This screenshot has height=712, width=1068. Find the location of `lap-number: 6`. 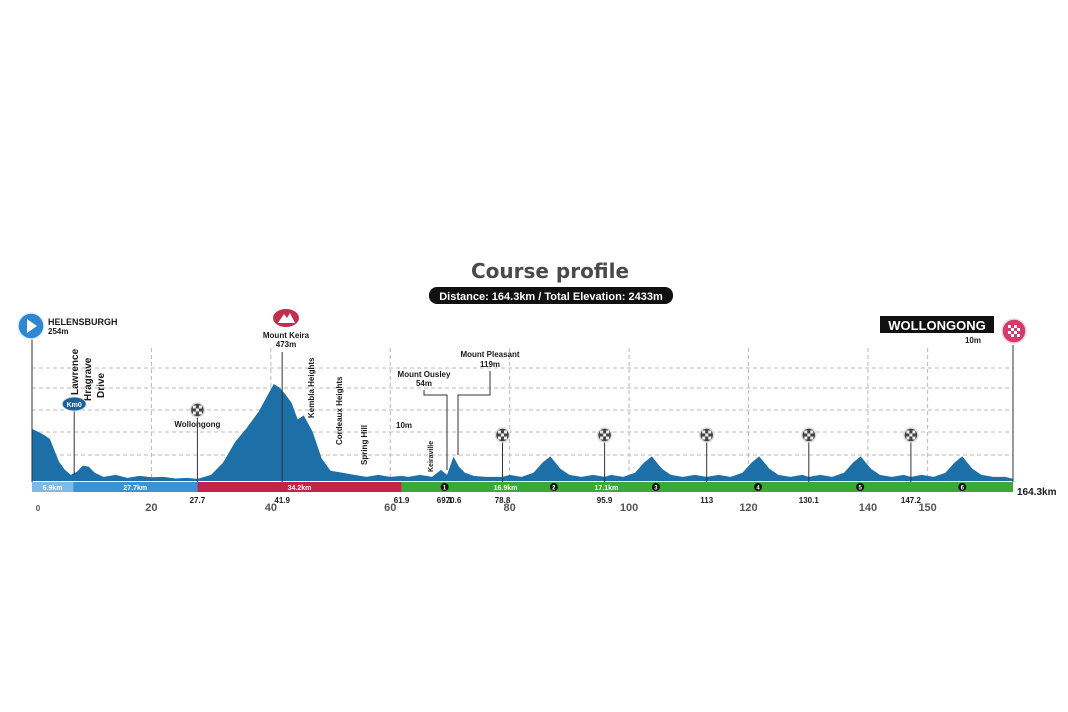

lap-number: 6 is located at coordinates (963, 489).